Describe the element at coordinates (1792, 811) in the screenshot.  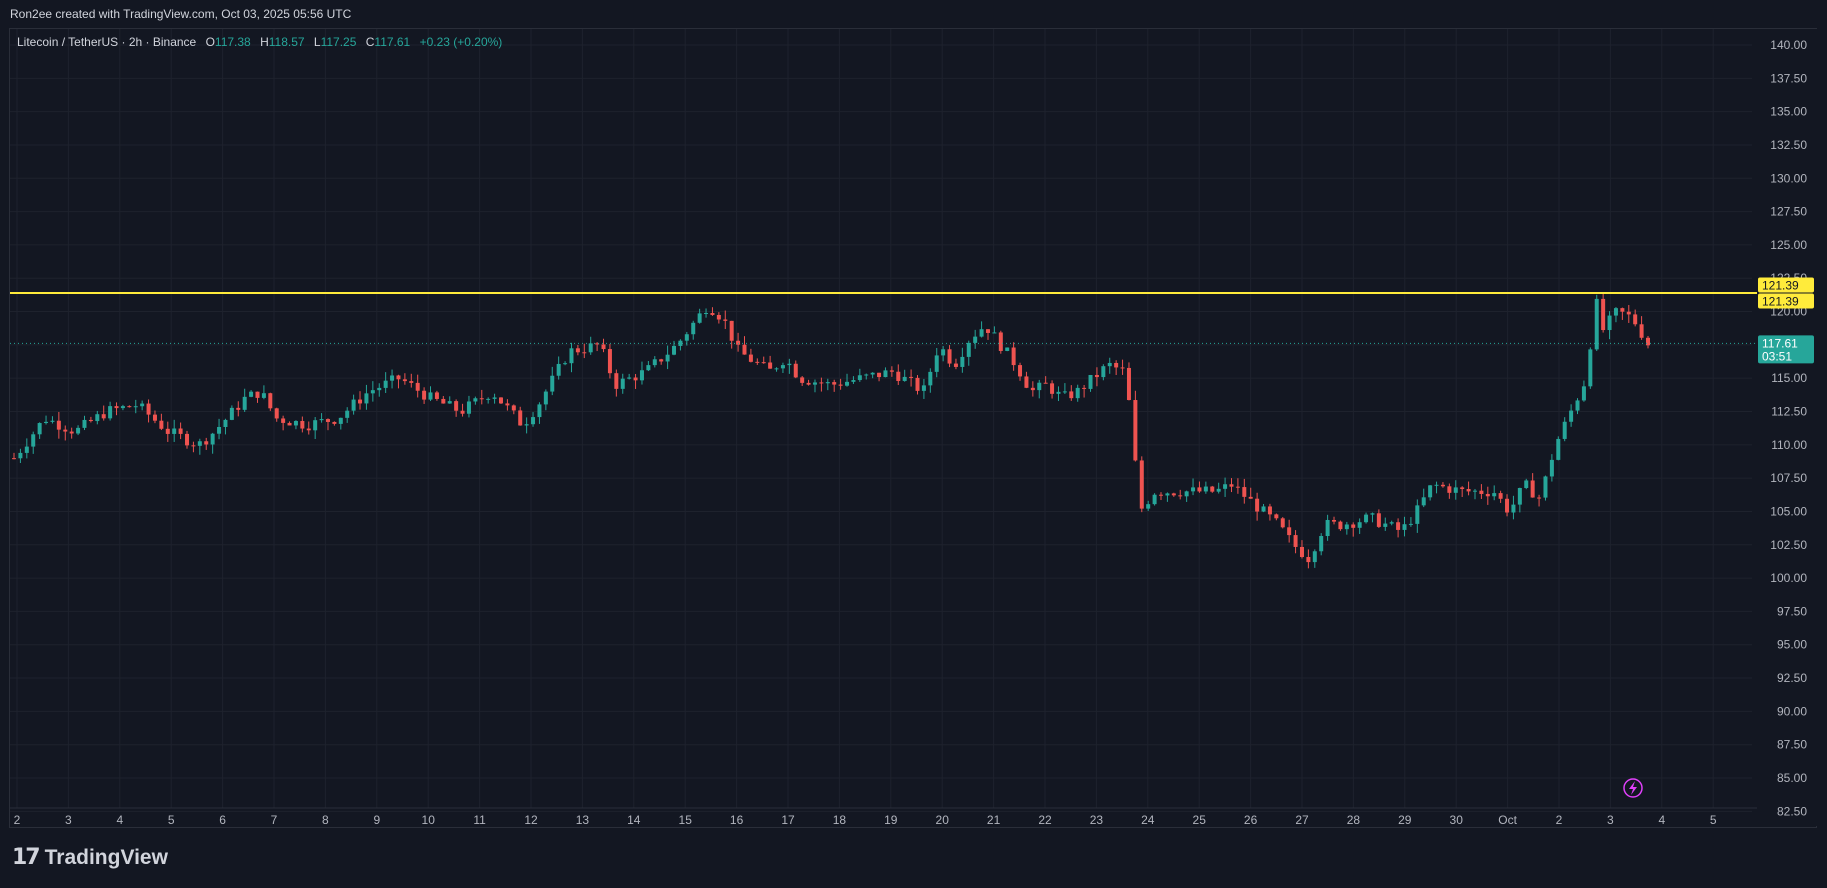
I see `y-tick-label: 82.50` at that location.